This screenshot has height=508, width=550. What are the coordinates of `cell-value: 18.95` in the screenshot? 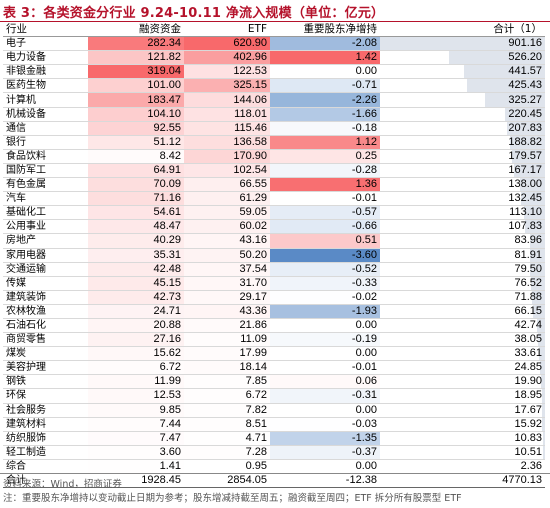 It's located at (528, 395).